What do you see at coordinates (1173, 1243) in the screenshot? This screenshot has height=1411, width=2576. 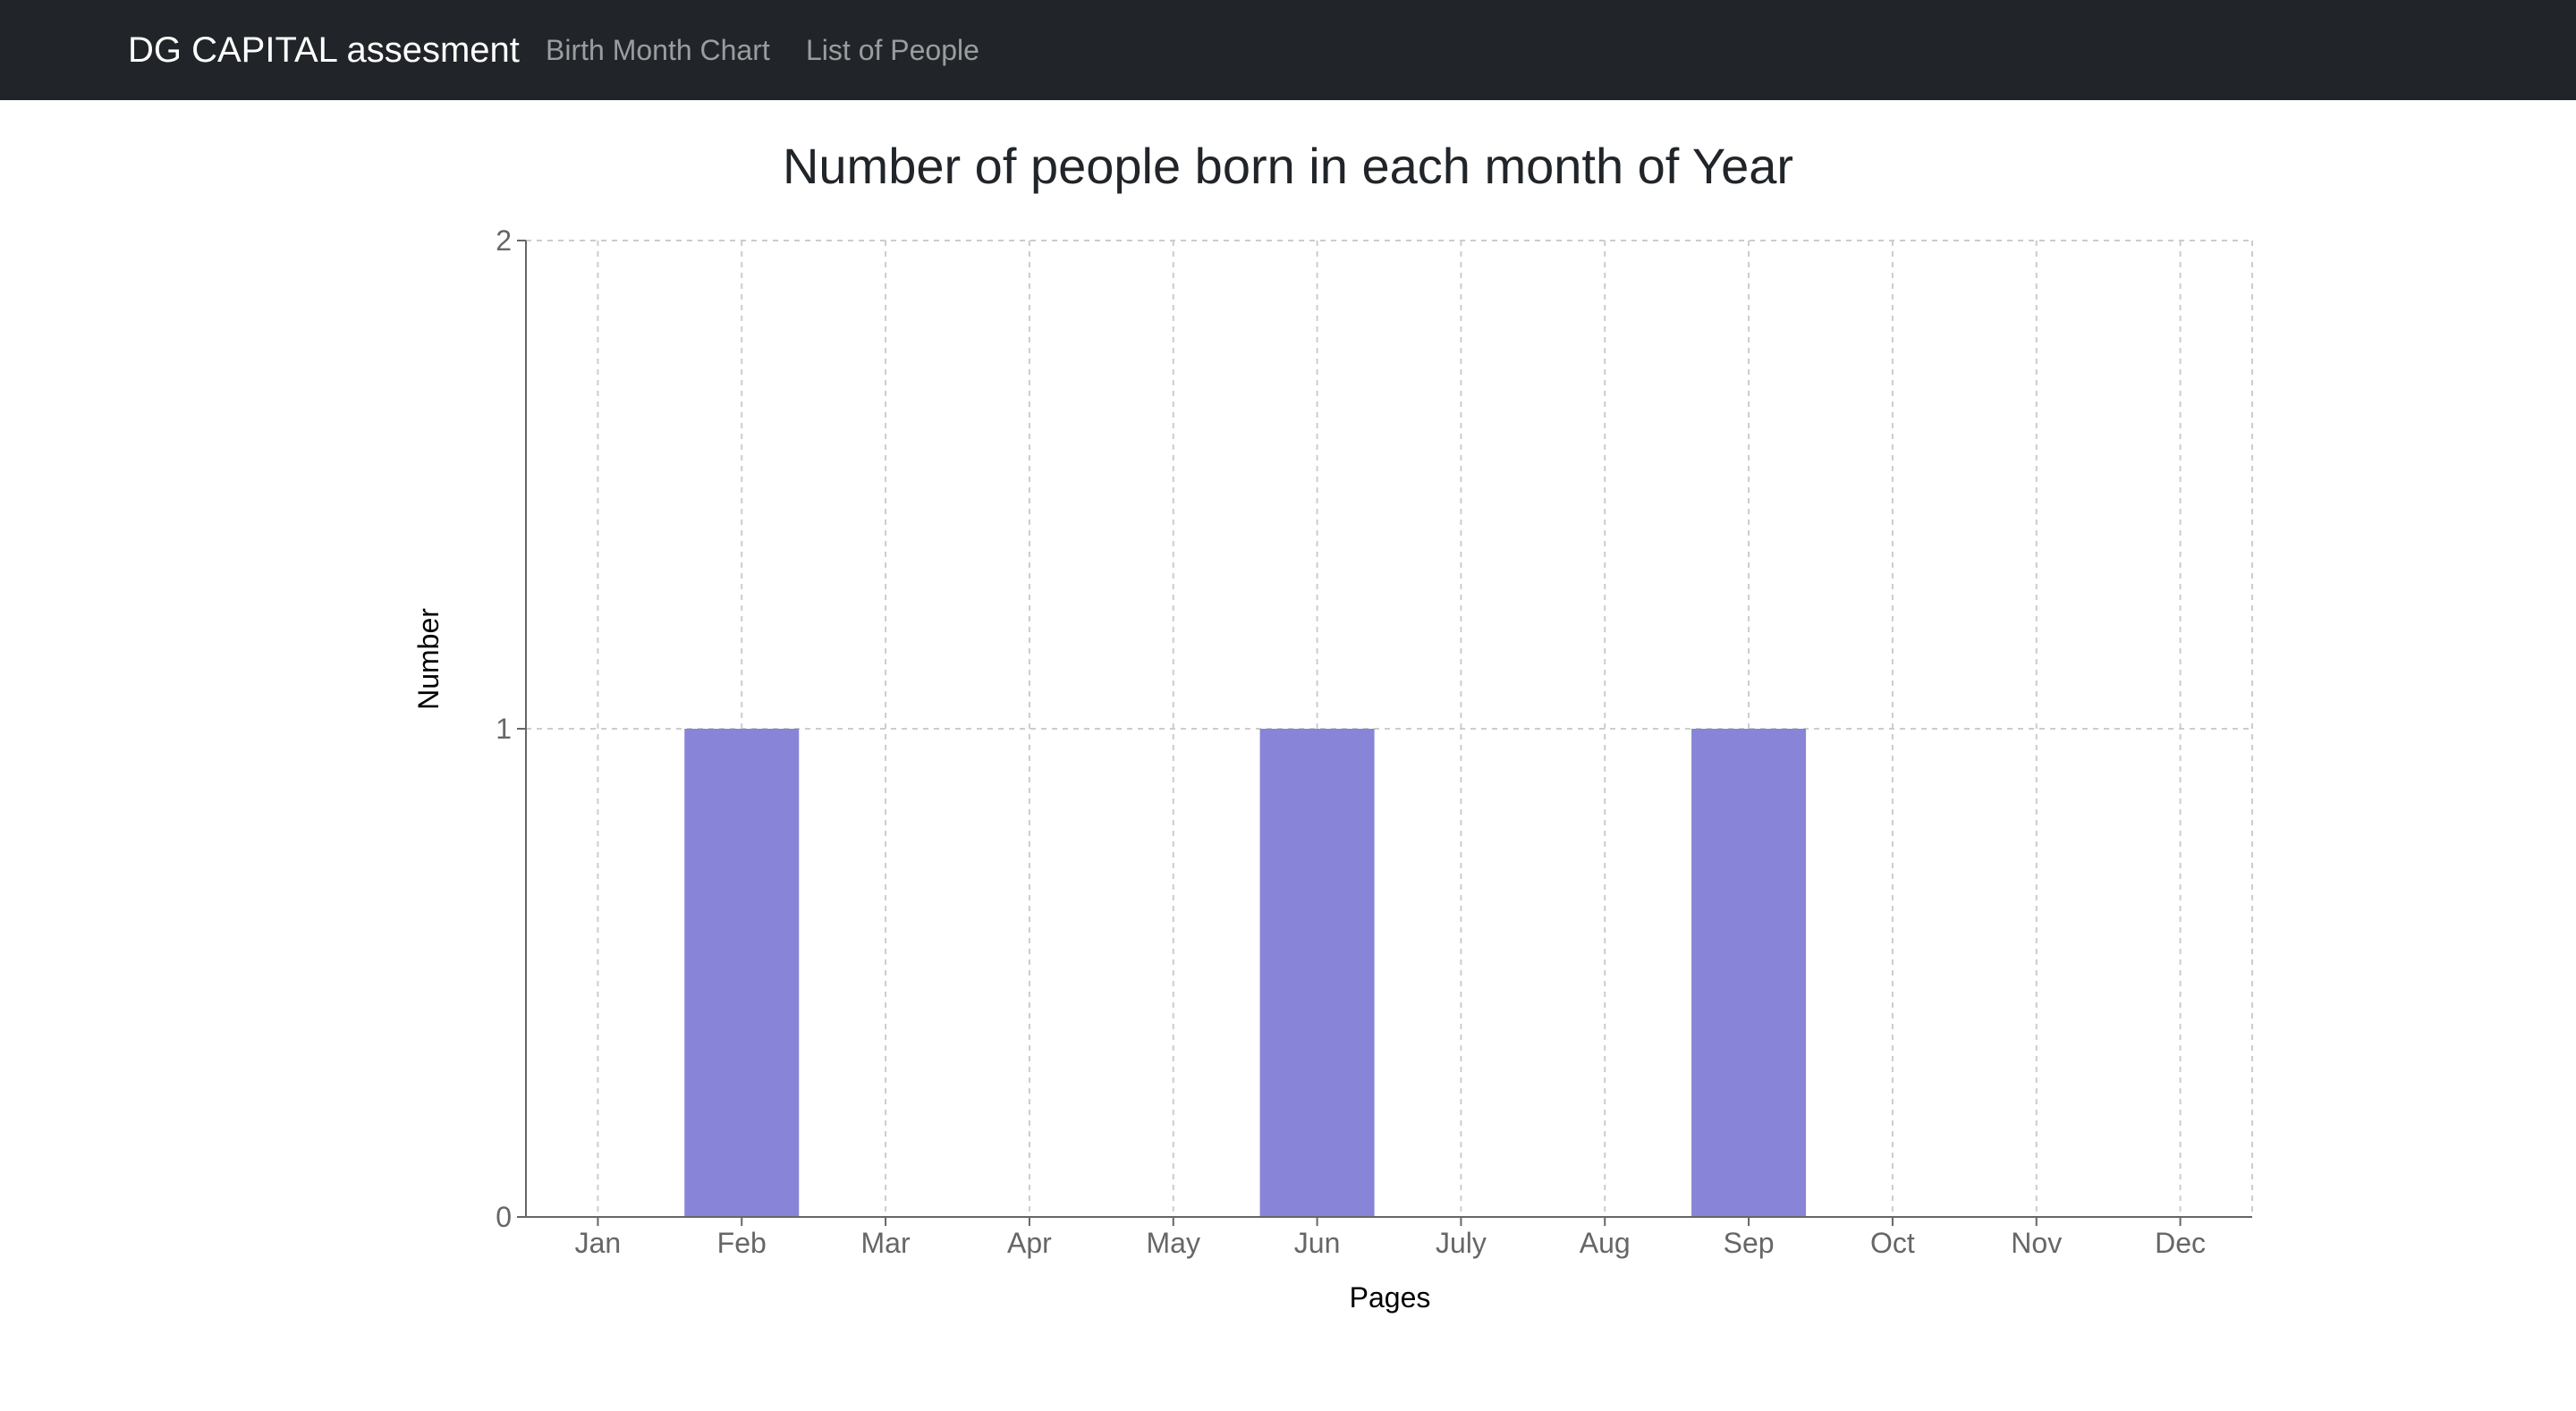 I see `x-tick-label: May` at bounding box center [1173, 1243].